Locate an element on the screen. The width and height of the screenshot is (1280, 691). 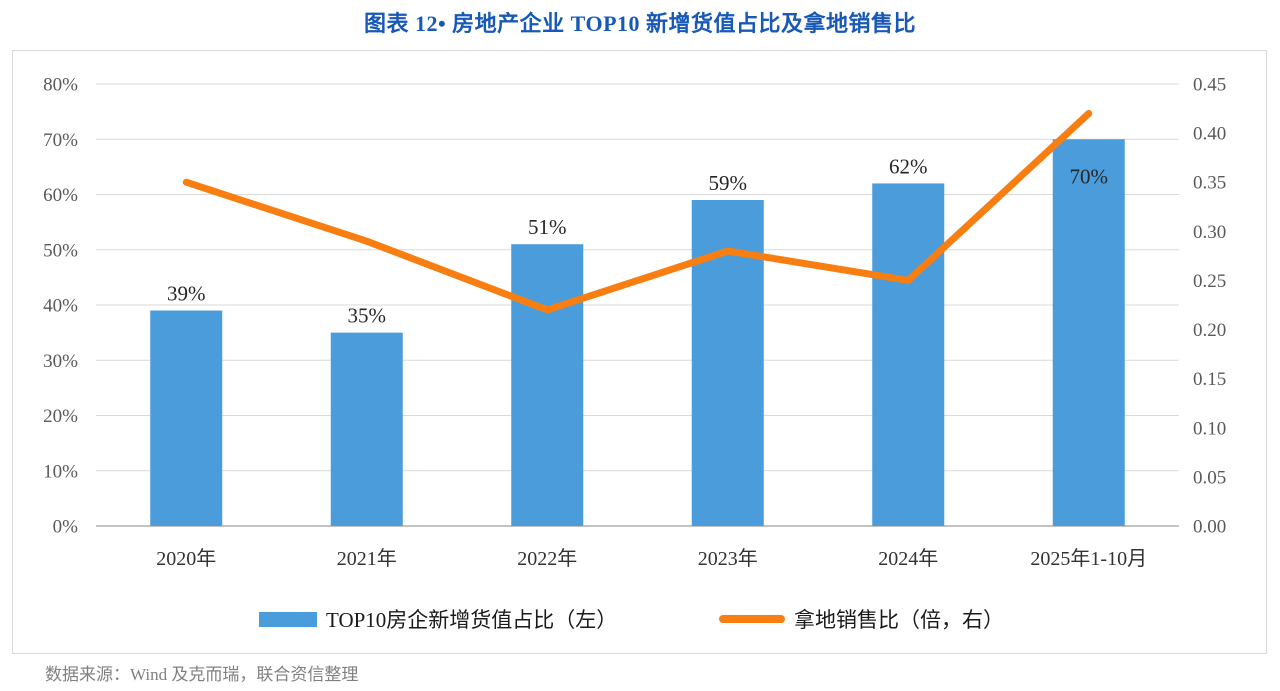
right-axis-tick-label: 0.45 is located at coordinates (1209, 85).